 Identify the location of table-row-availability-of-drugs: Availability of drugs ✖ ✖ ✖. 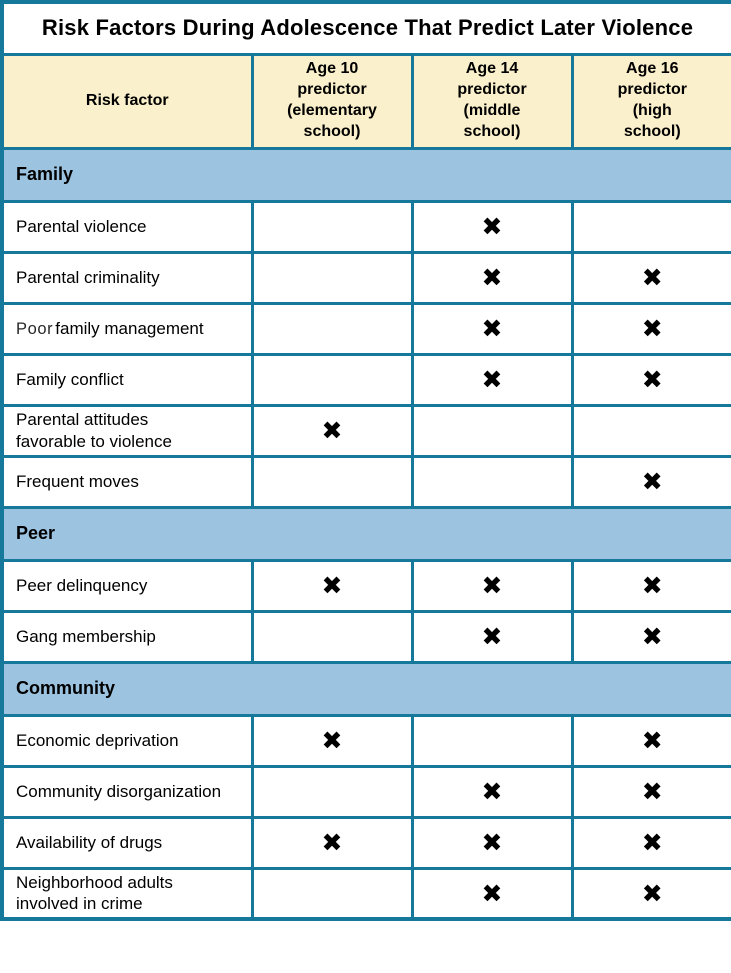
(365, 842).